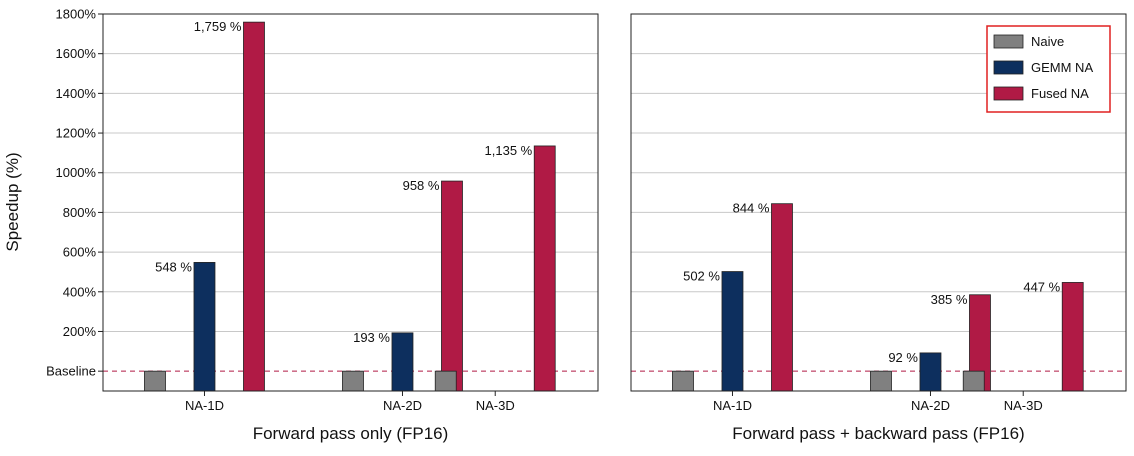 The width and height of the screenshot is (1134, 456). What do you see at coordinates (76, 93) in the screenshot?
I see `y-tick-label: 1400%` at bounding box center [76, 93].